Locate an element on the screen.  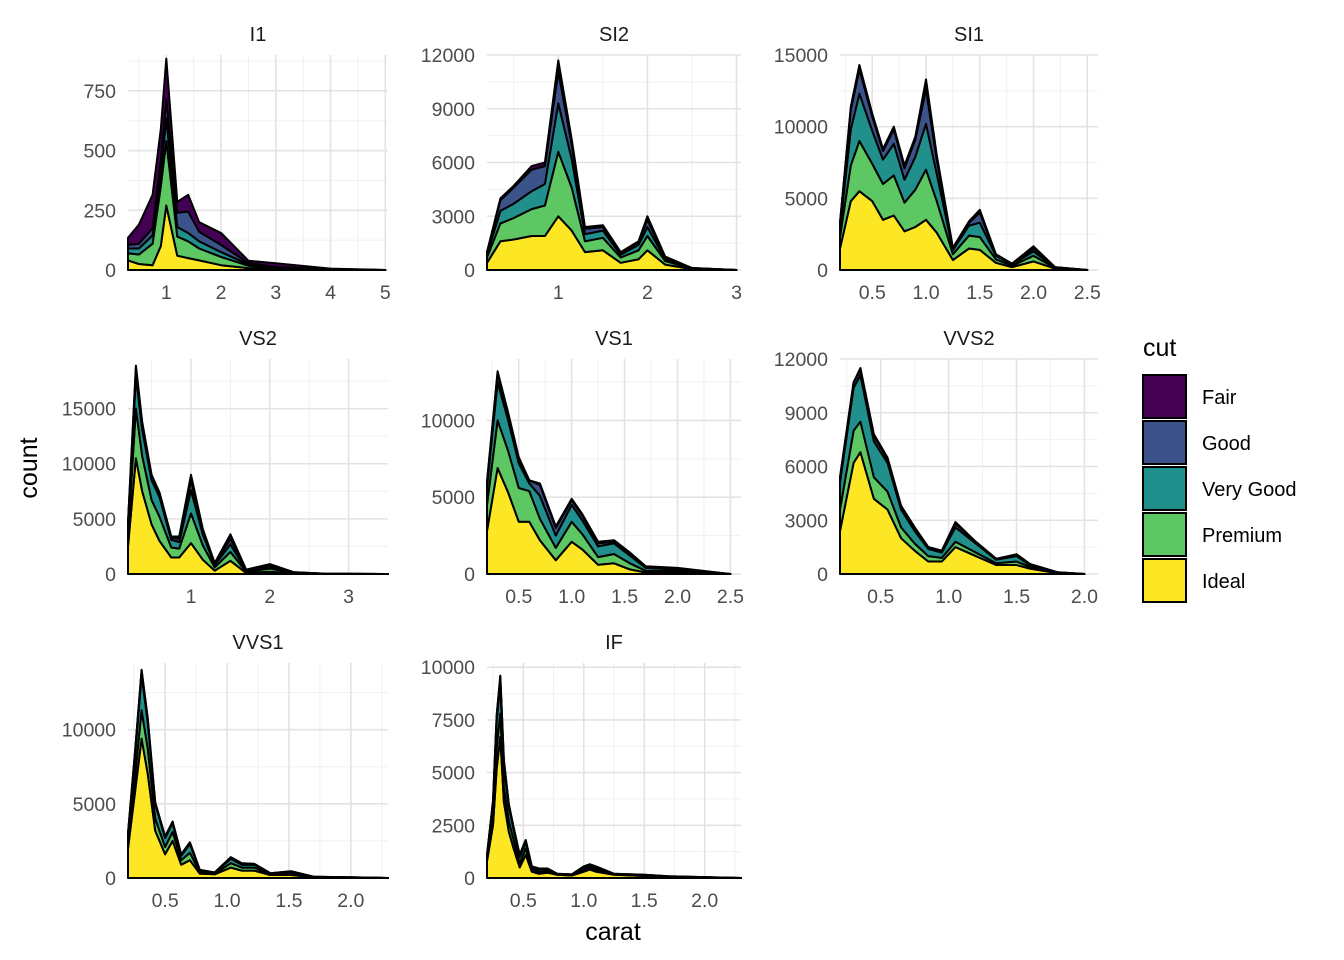
legend-title: cut is located at coordinates (1159, 348).